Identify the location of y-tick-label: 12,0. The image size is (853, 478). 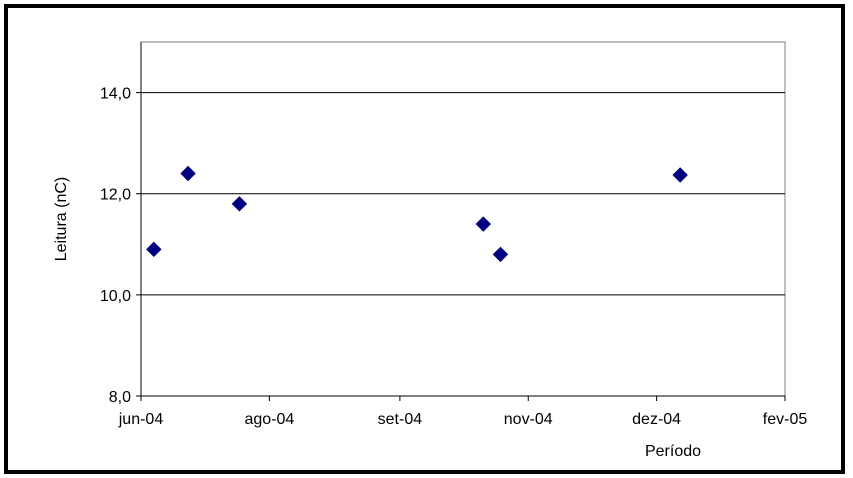
(115, 195).